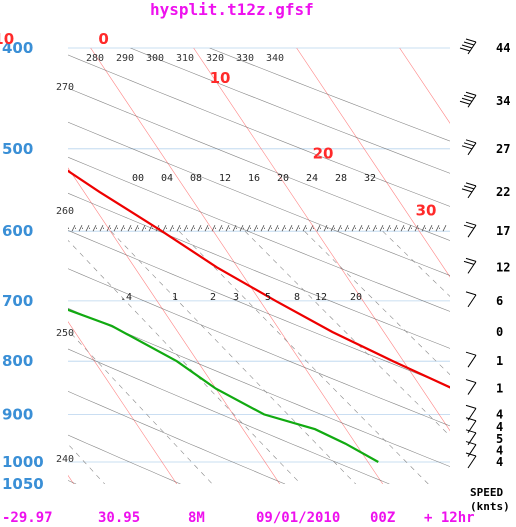 The height and width of the screenshot is (527, 516). I want to click on pressure-tick-label: 400, so click(17, 48).